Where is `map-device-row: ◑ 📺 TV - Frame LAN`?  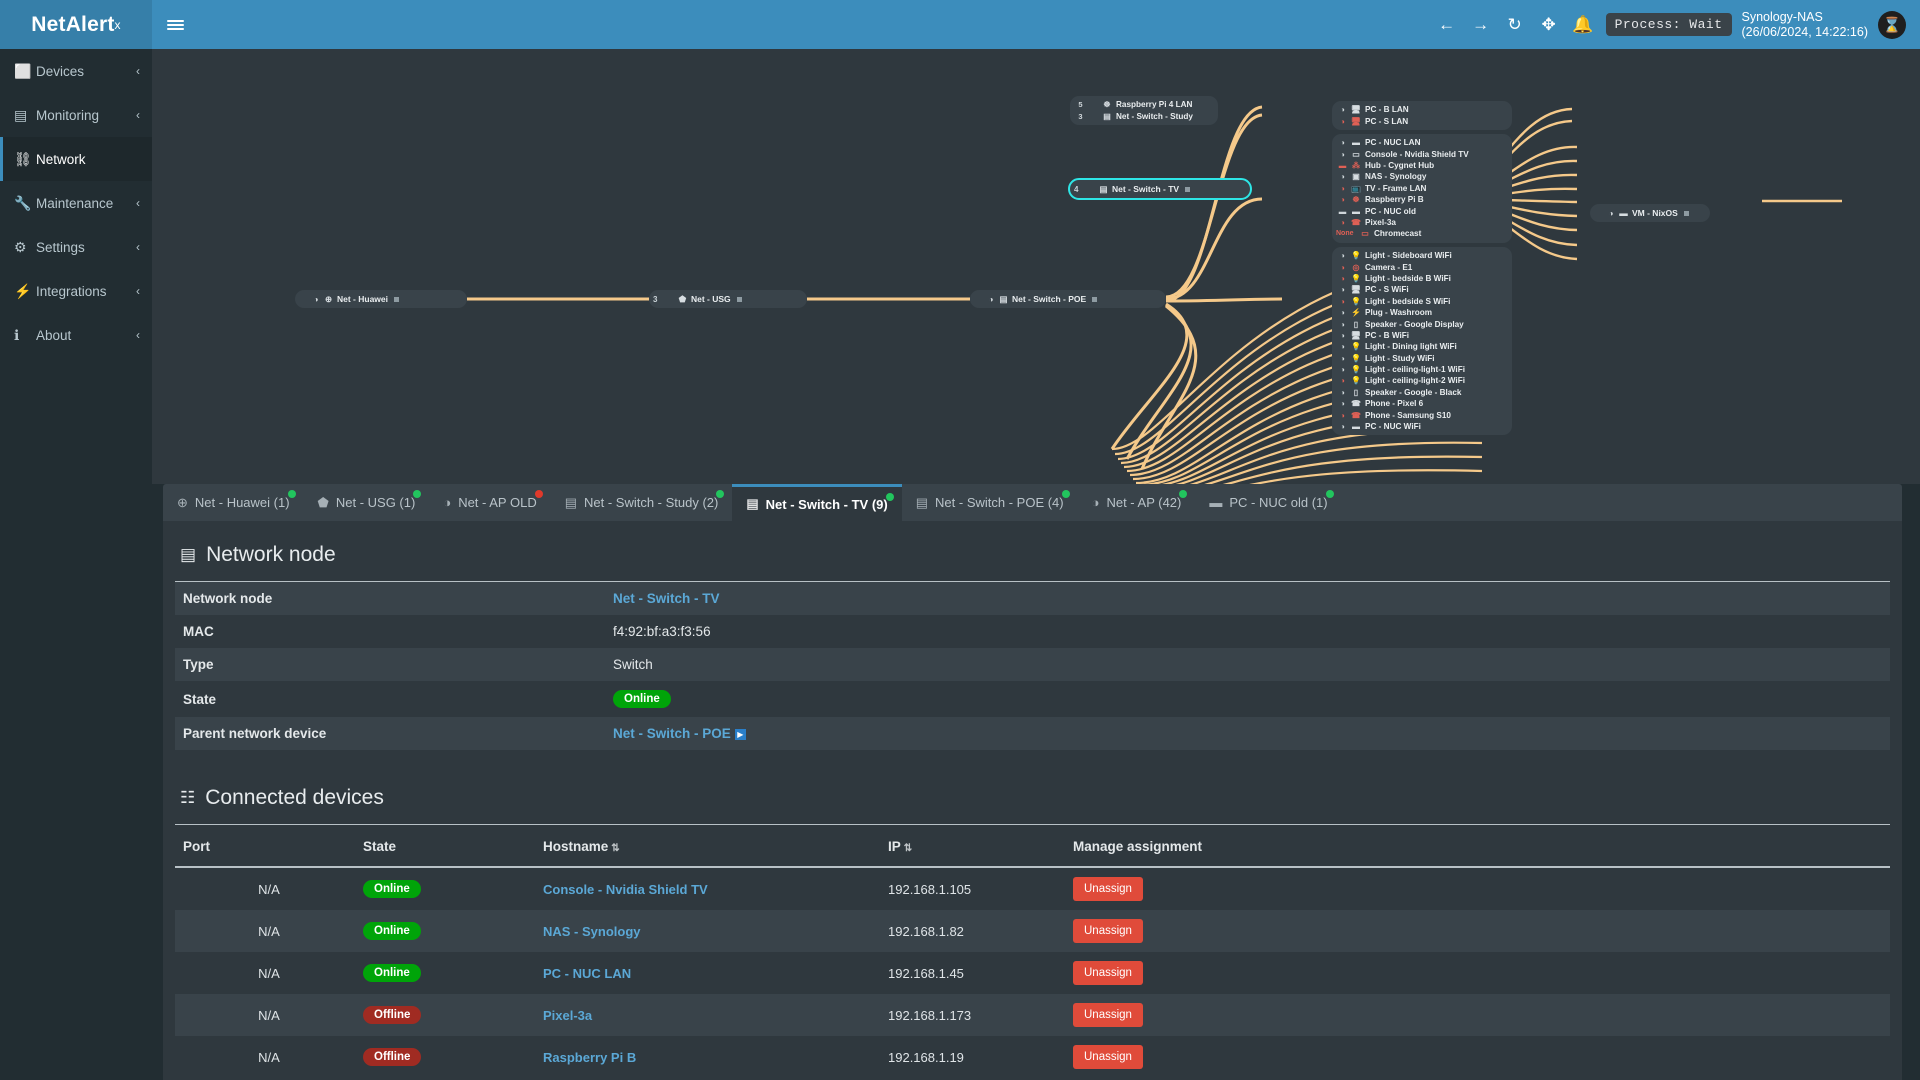 map-device-row: ◑ 📺 TV - Frame LAN is located at coordinates (1422, 188).